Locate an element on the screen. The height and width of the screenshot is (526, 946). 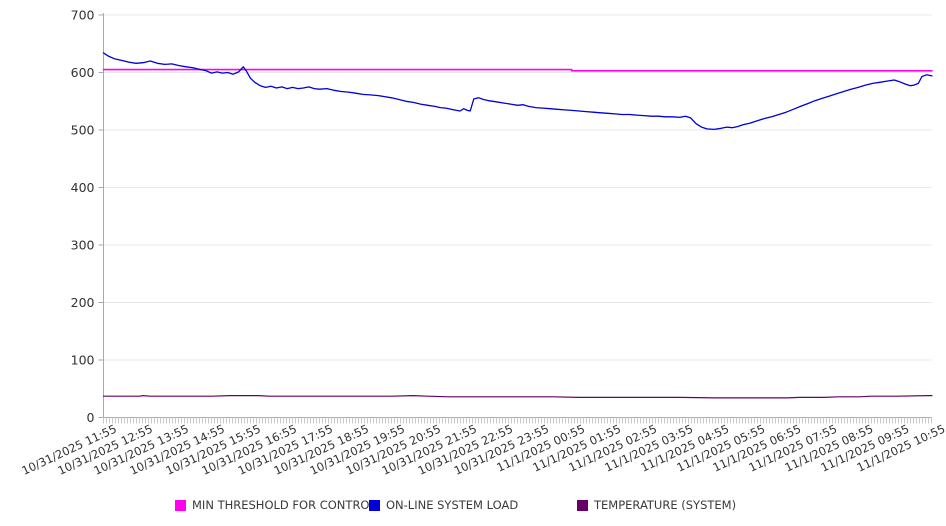
y-axis-label: 500 is located at coordinates (83, 130).